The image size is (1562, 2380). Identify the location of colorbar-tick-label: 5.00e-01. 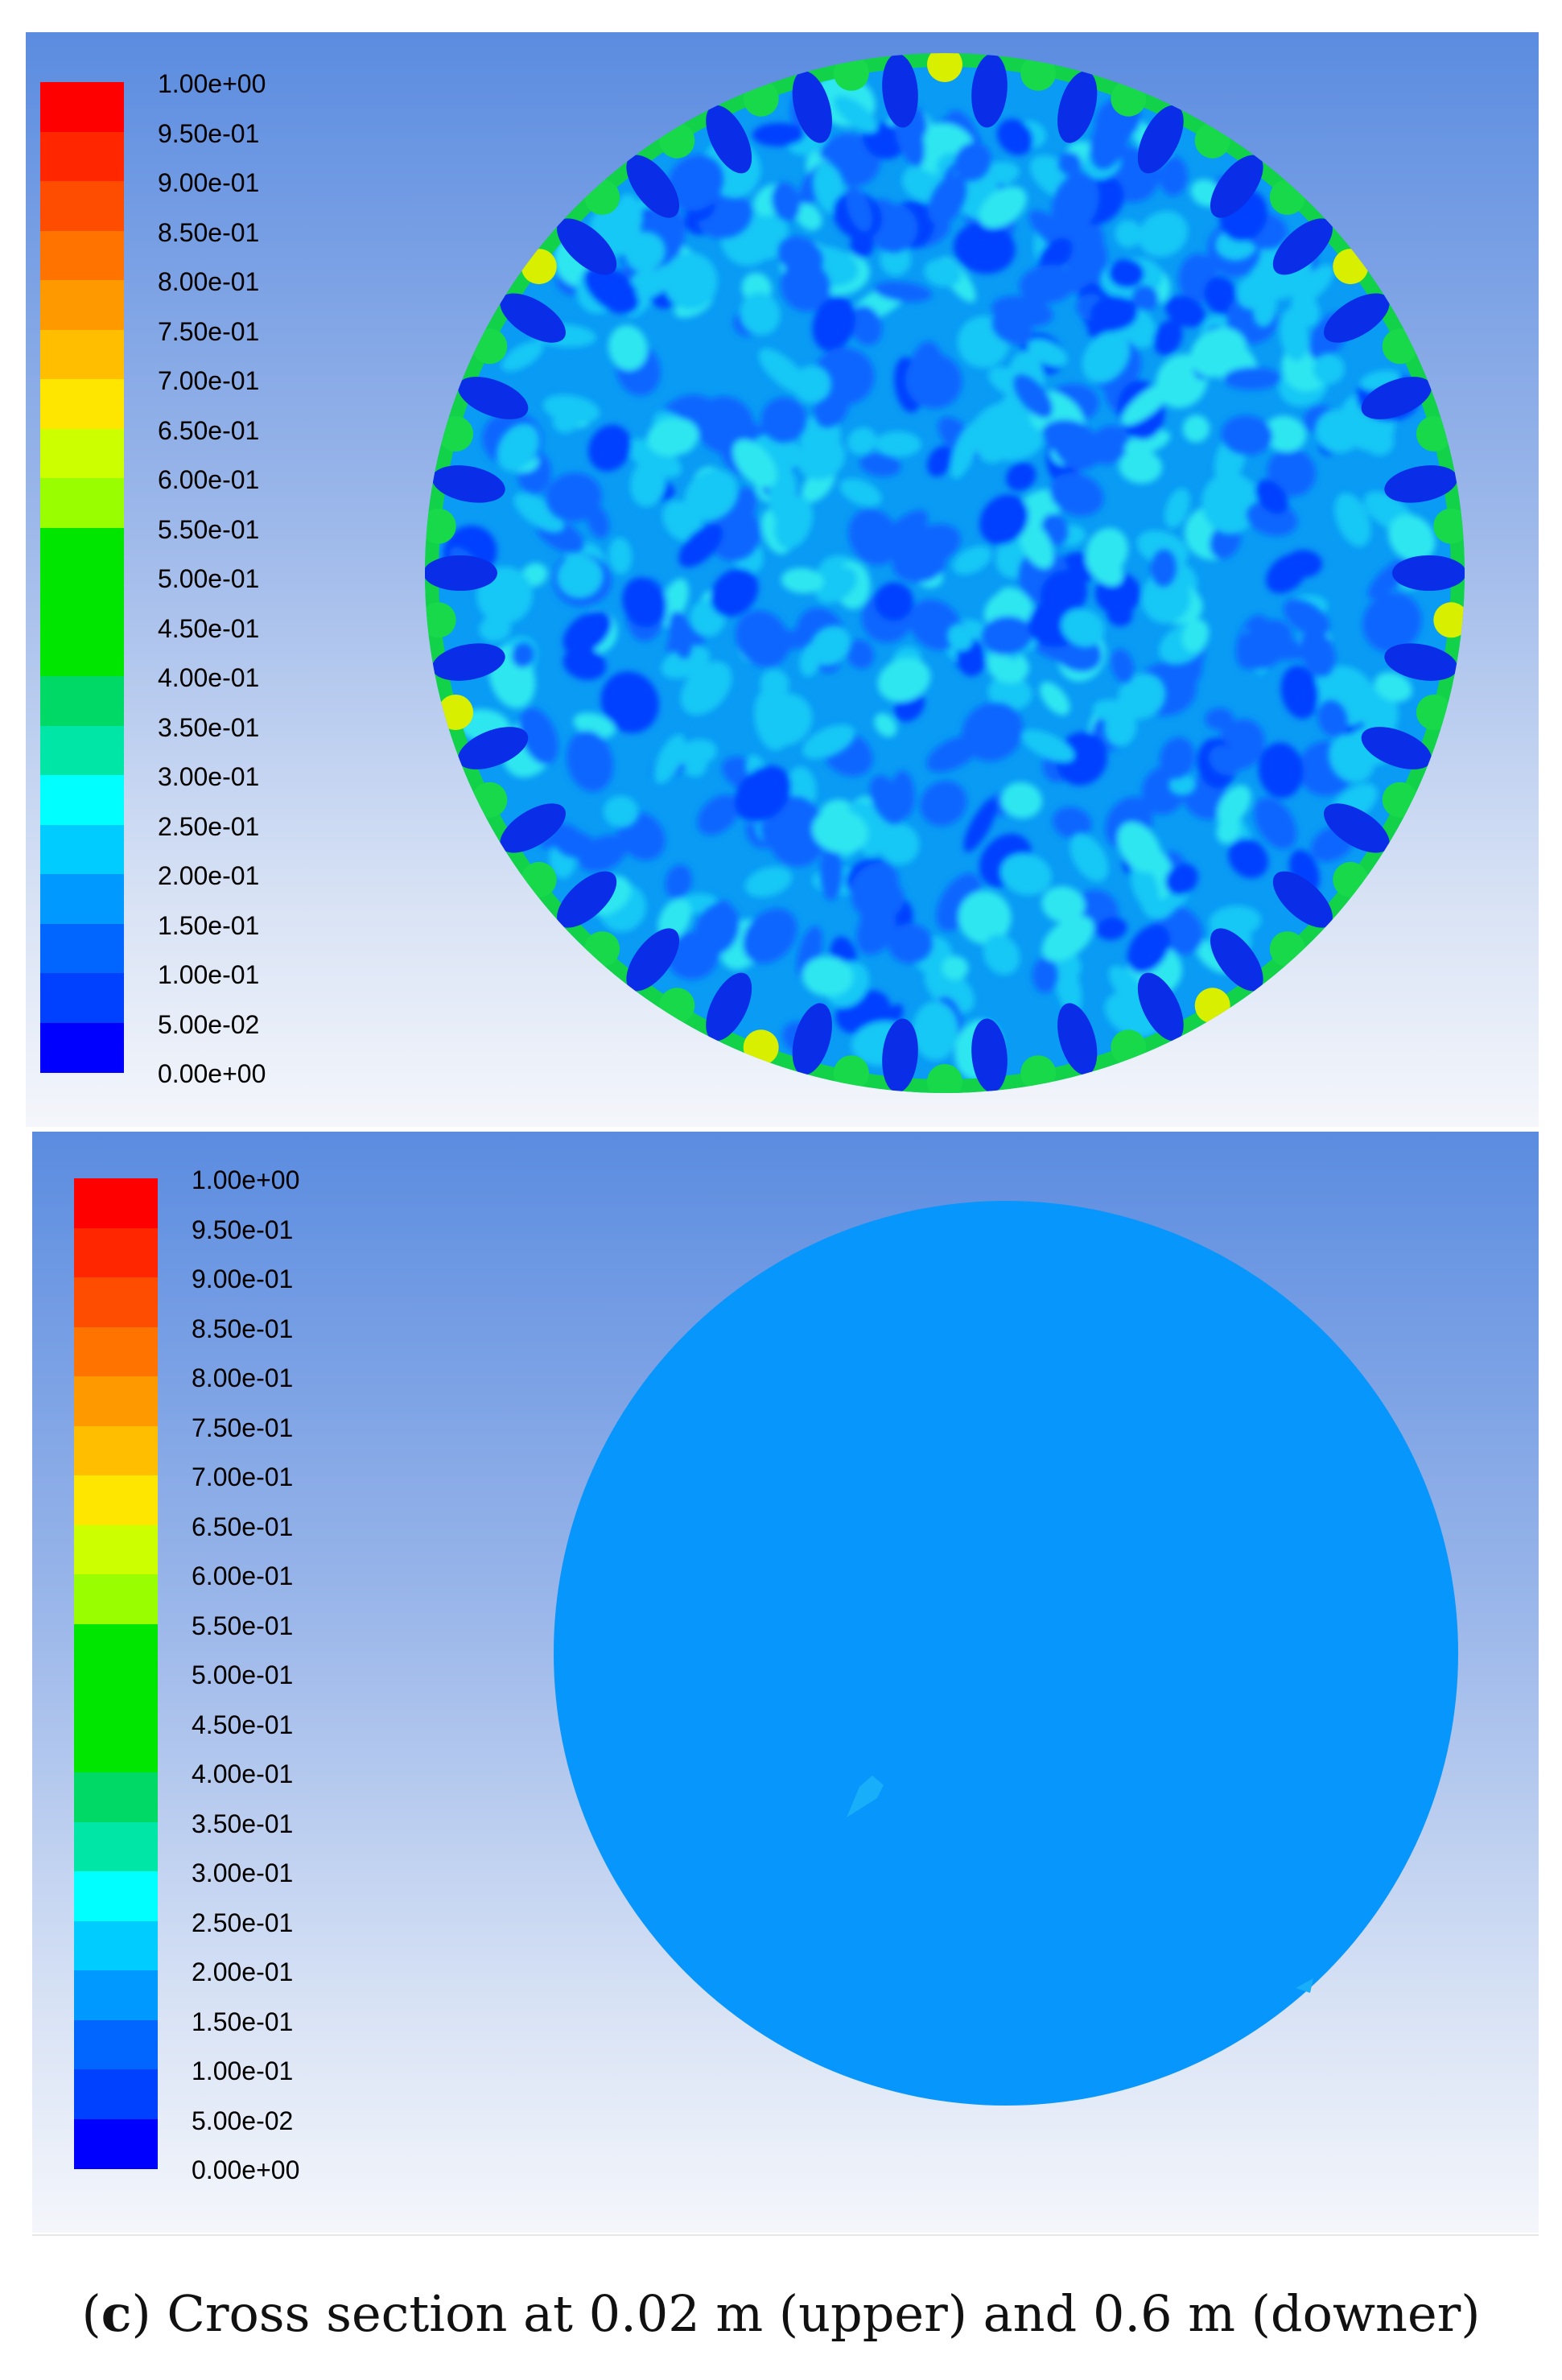
(209, 578).